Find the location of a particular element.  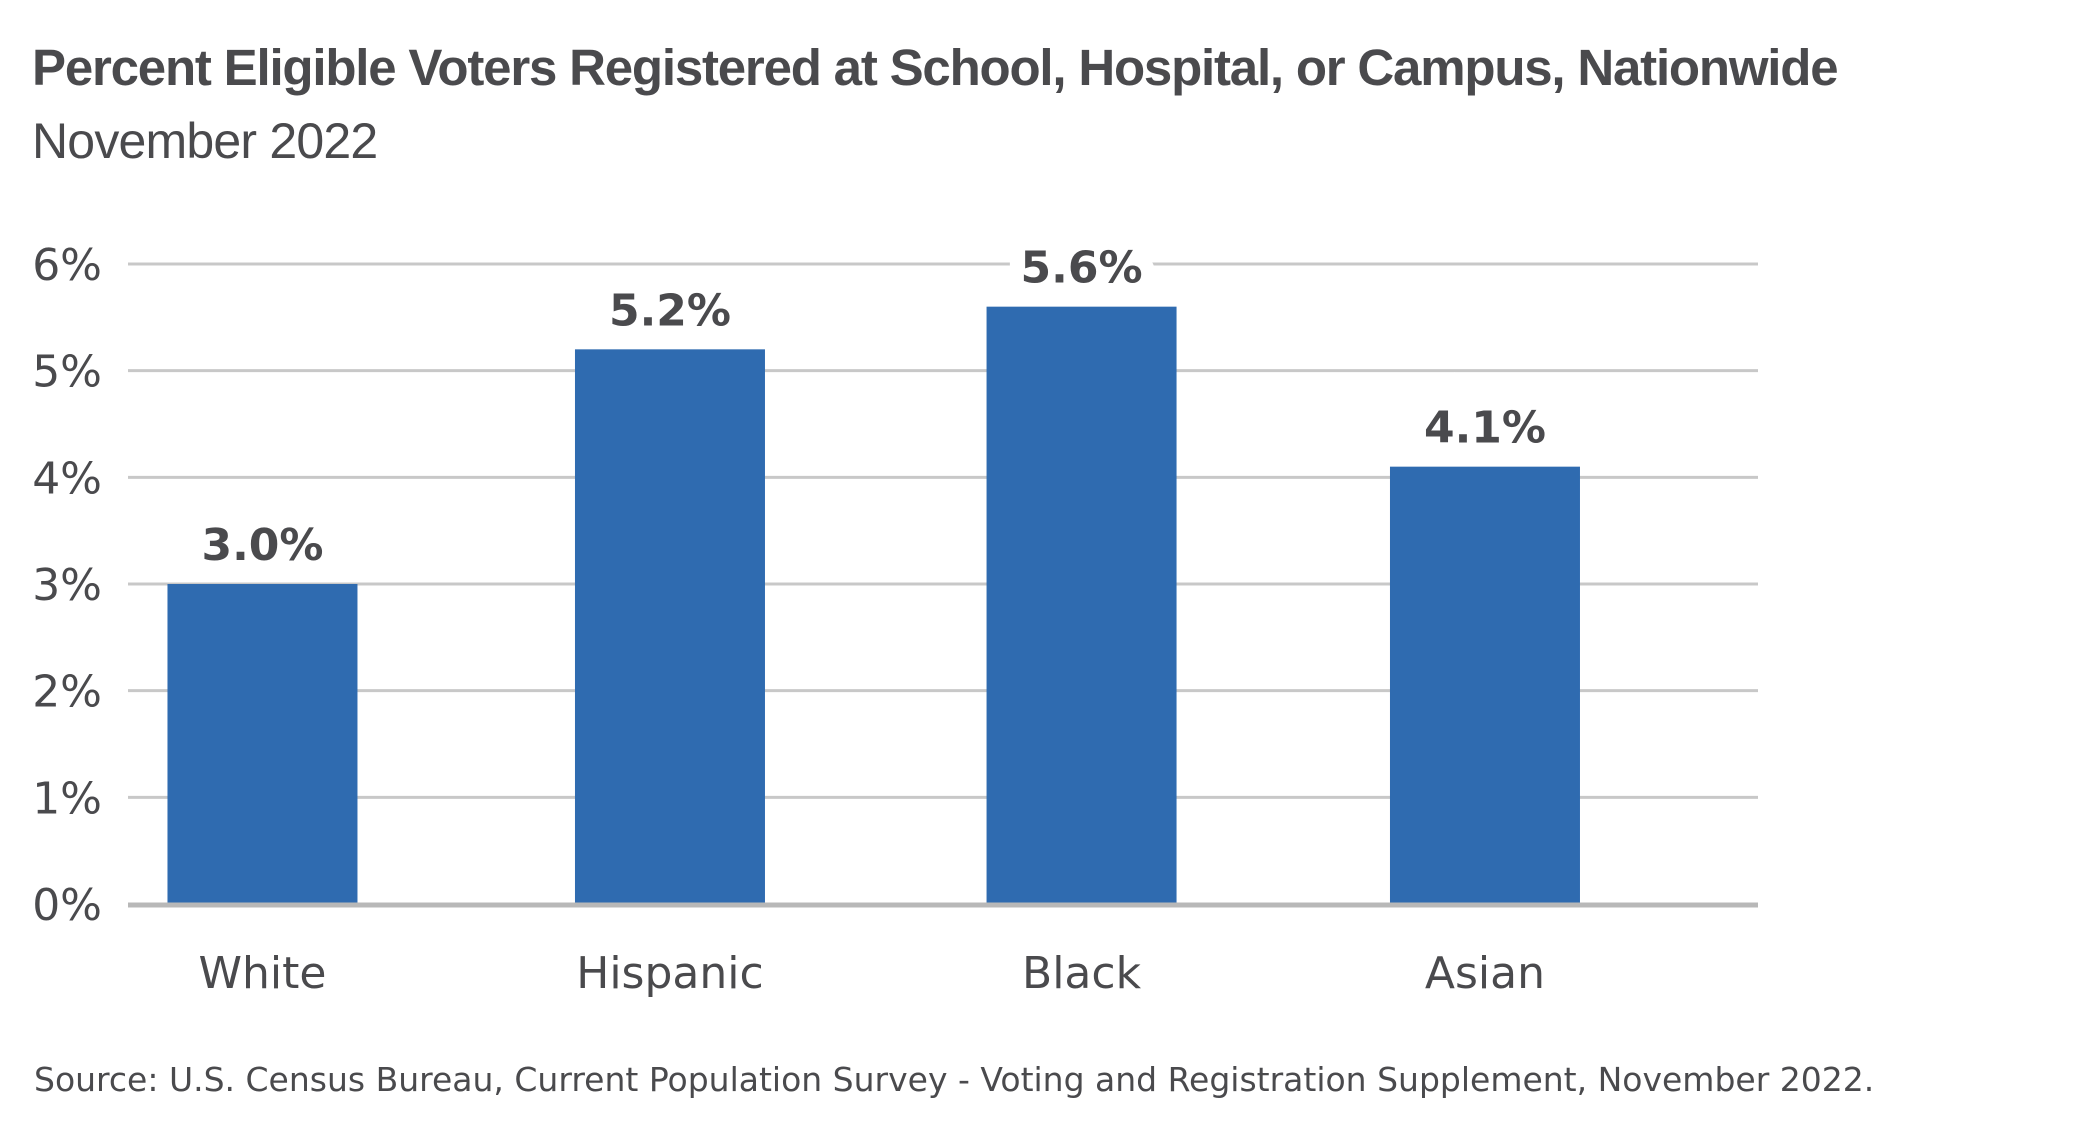

y-tick-label: 2% is located at coordinates (67, 692).